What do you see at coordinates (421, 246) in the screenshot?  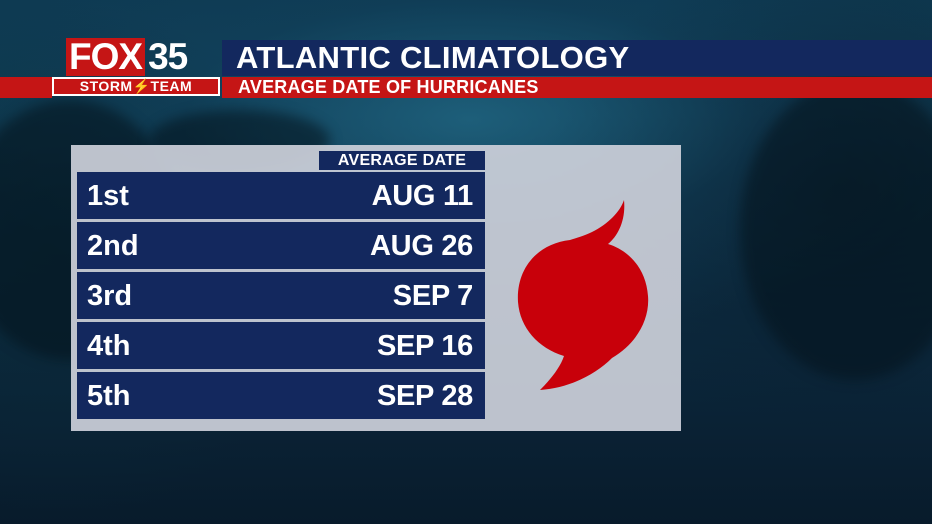 I see `row-average-date: AUG 26` at bounding box center [421, 246].